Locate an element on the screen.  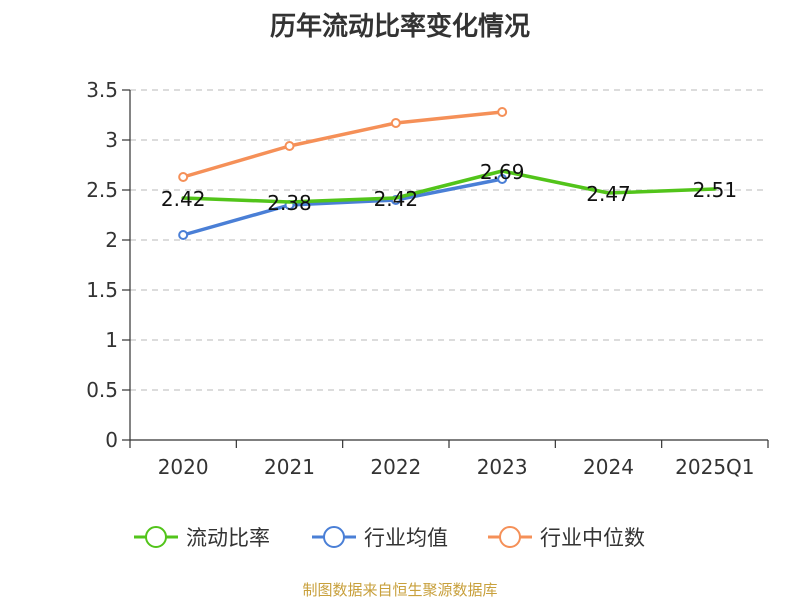
y-tick-label: 3.5 is located at coordinates (102, 90).